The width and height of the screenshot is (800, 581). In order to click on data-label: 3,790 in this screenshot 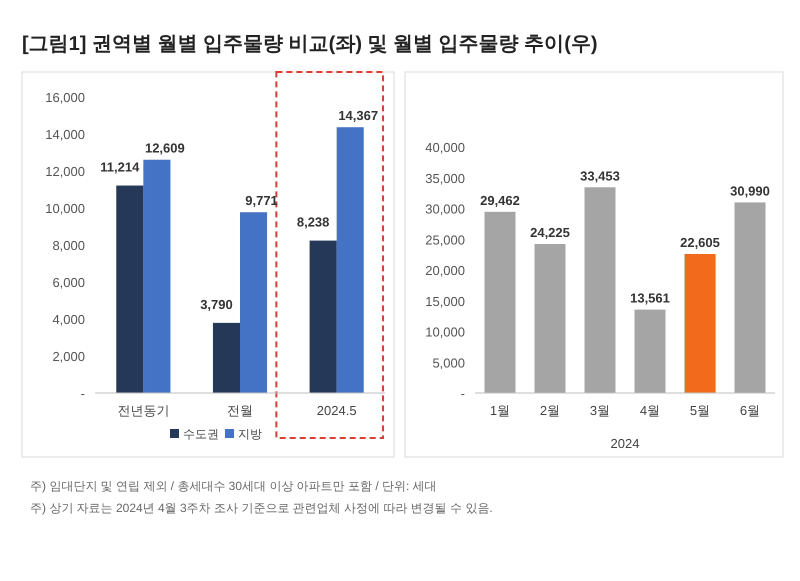, I will do `click(216, 304)`.